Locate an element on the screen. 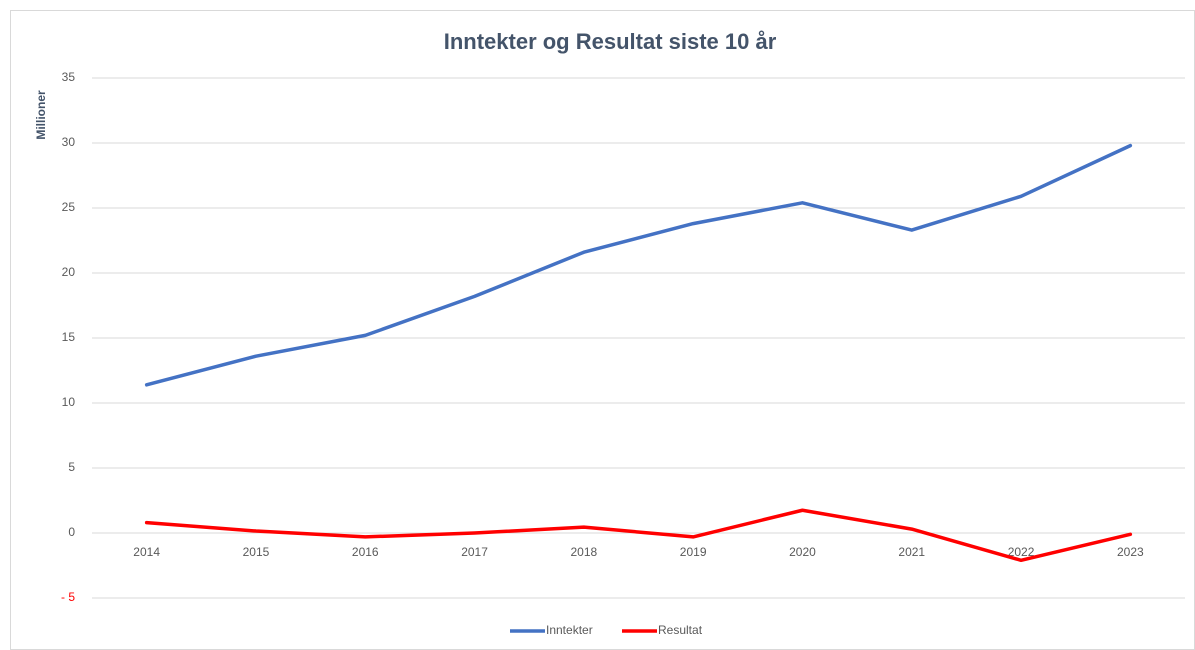 The image size is (1195, 650). y-tick-label: 25 is located at coordinates (69, 207).